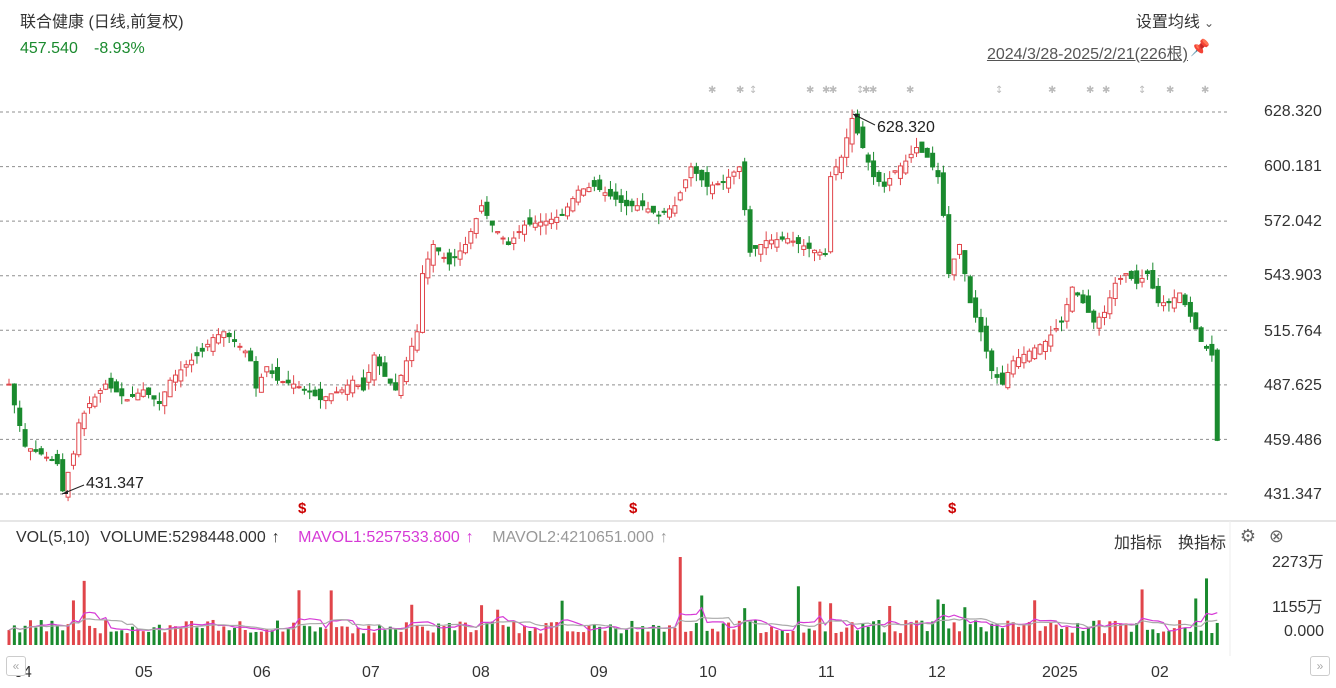  I want to click on date-range-link: 2024/3/28-2025/2/21(226根), so click(1087, 54).